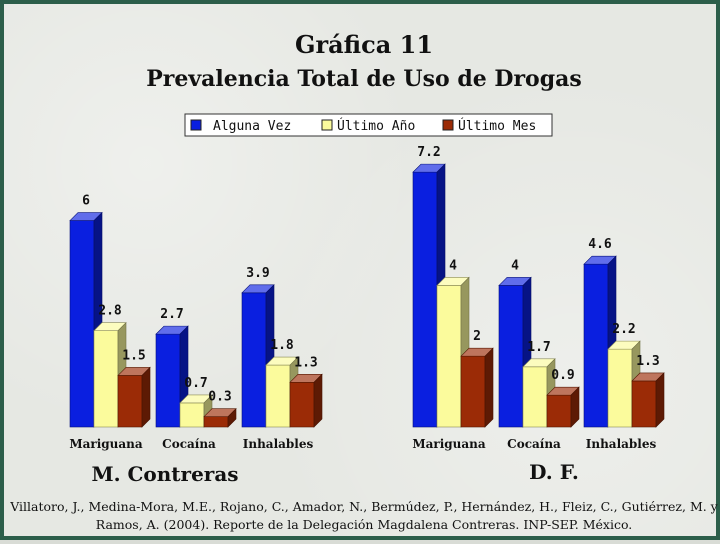 The width and height of the screenshot is (720, 544). What do you see at coordinates (278, 444) in the screenshot?
I see `tick-label-m-contreras-inhalables: Inhalables` at bounding box center [278, 444].